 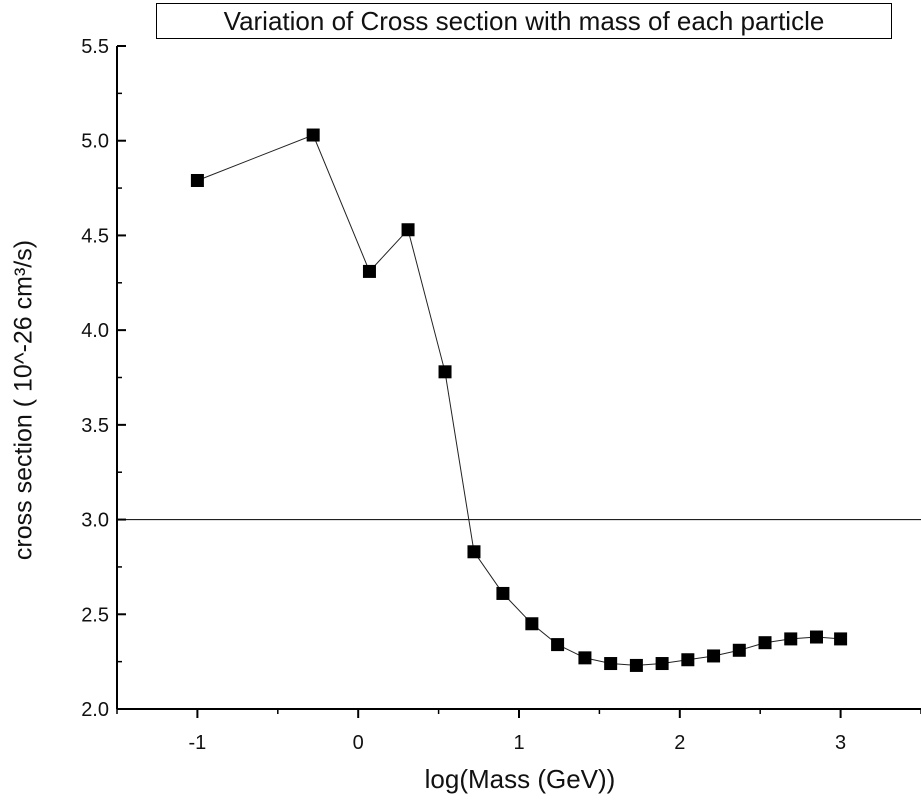 What do you see at coordinates (95, 47) in the screenshot?
I see `y-tick-label: 5.5` at bounding box center [95, 47].